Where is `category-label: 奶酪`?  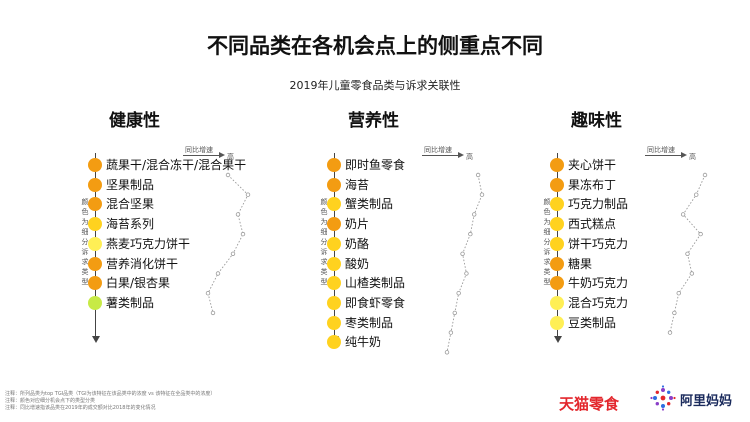 category-label: 奶酪 is located at coordinates (357, 243).